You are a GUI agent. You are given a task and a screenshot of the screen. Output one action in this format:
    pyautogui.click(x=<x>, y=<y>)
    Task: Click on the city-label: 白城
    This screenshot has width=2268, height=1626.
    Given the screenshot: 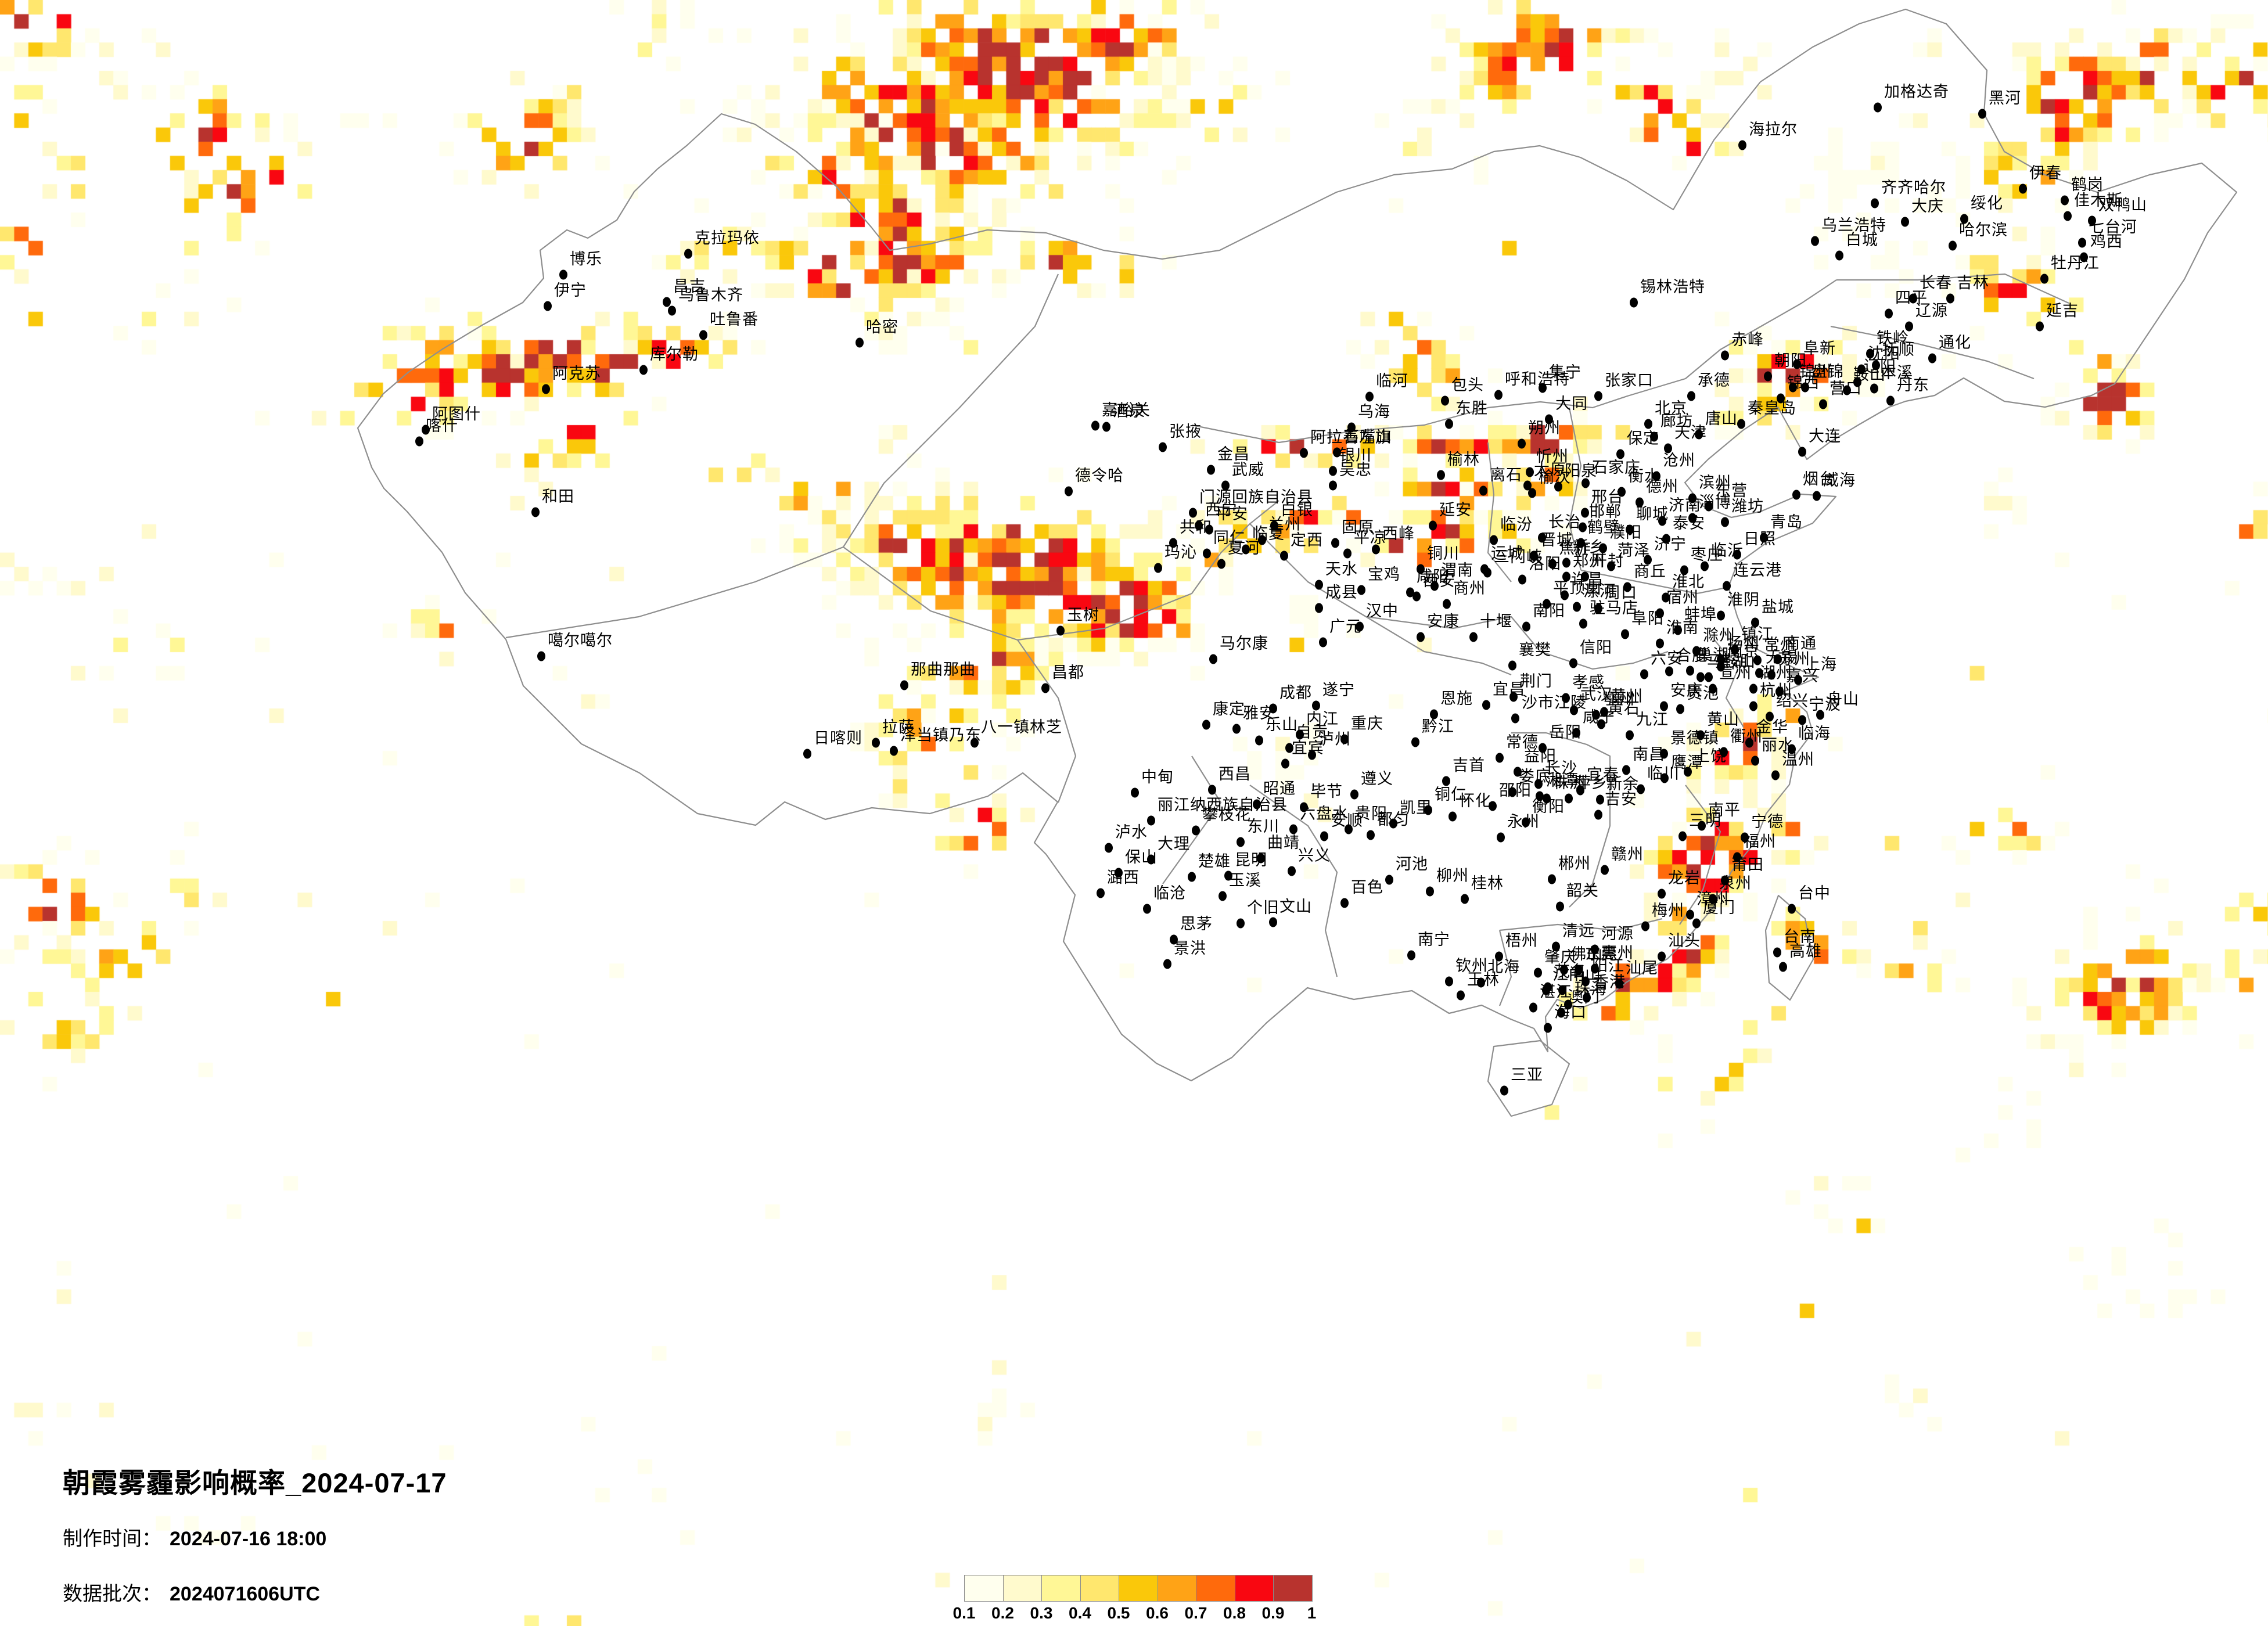 What is the action you would take?
    pyautogui.click(x=1862, y=240)
    